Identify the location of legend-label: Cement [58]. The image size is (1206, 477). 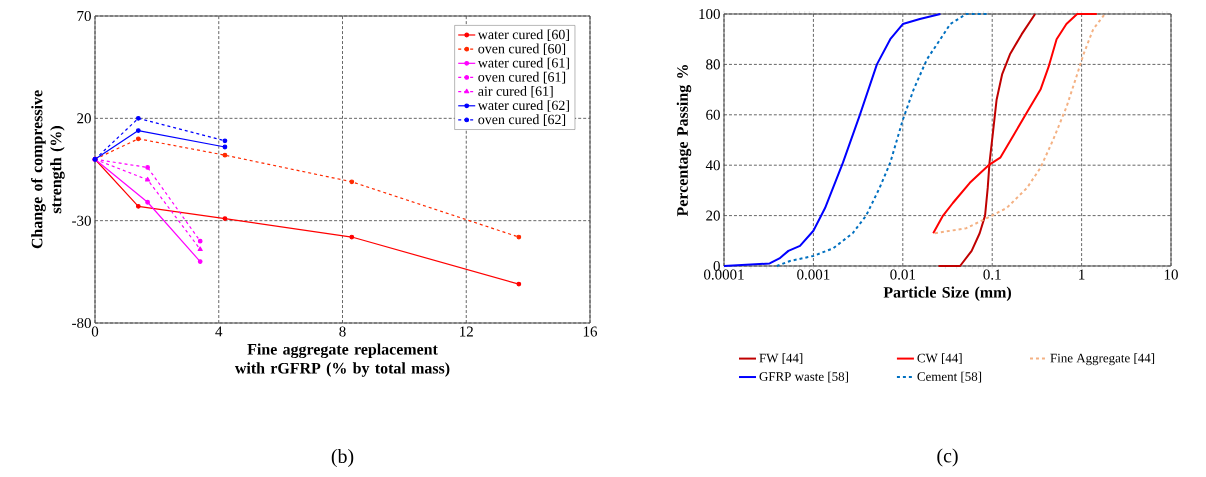
(949, 377).